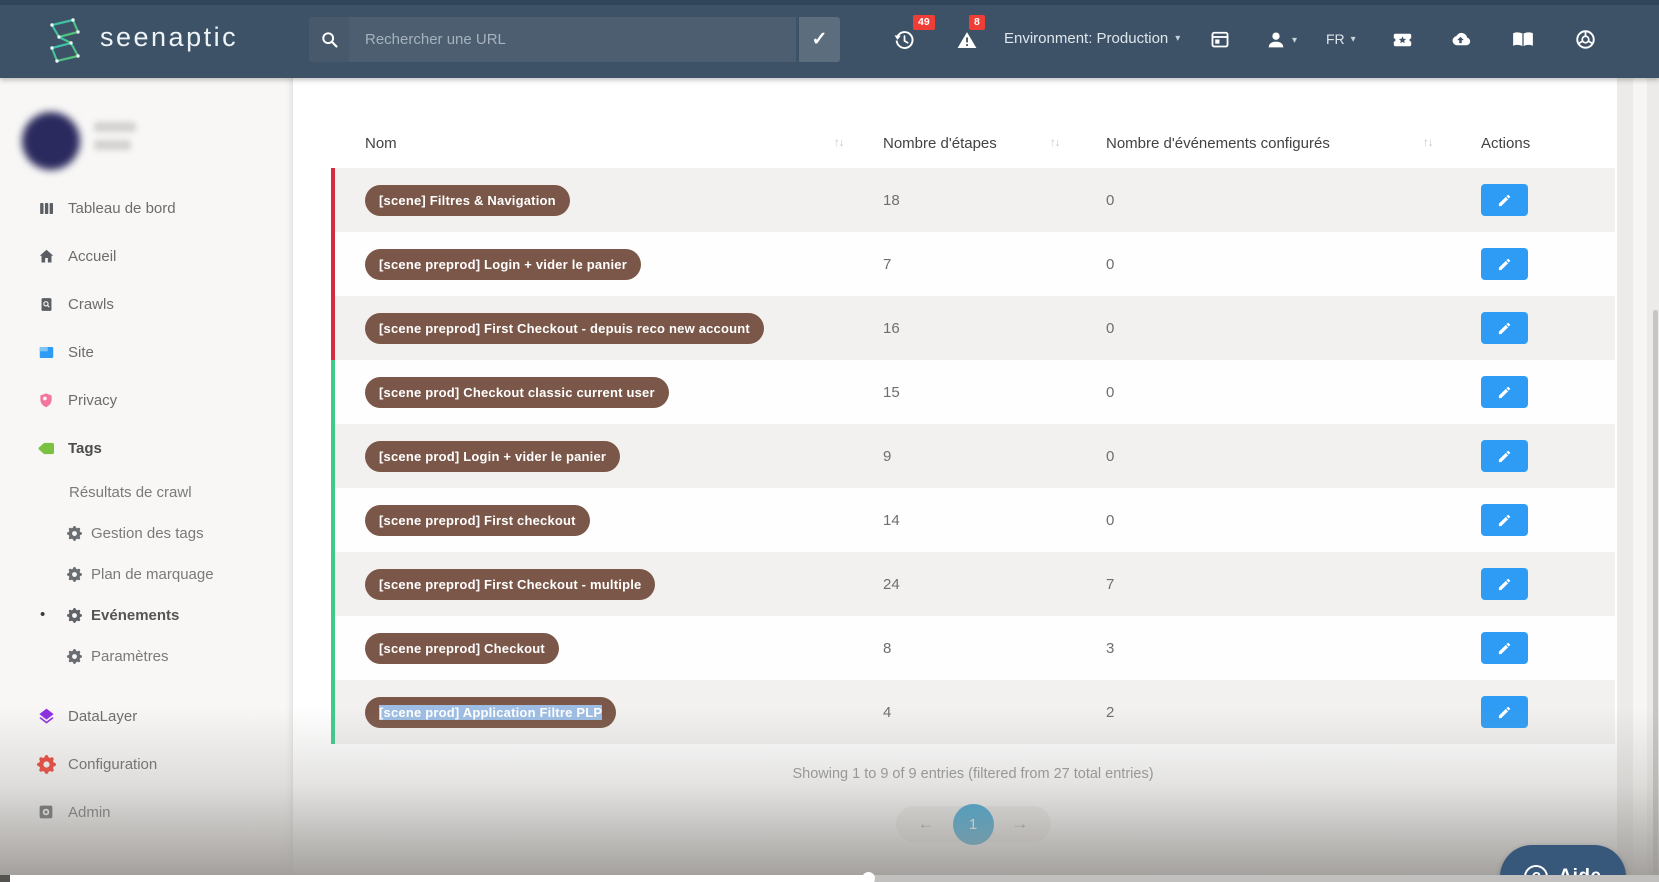 This screenshot has width=1659, height=882. Describe the element at coordinates (1460, 42) in the screenshot. I see `cloud-upload-icon` at that location.